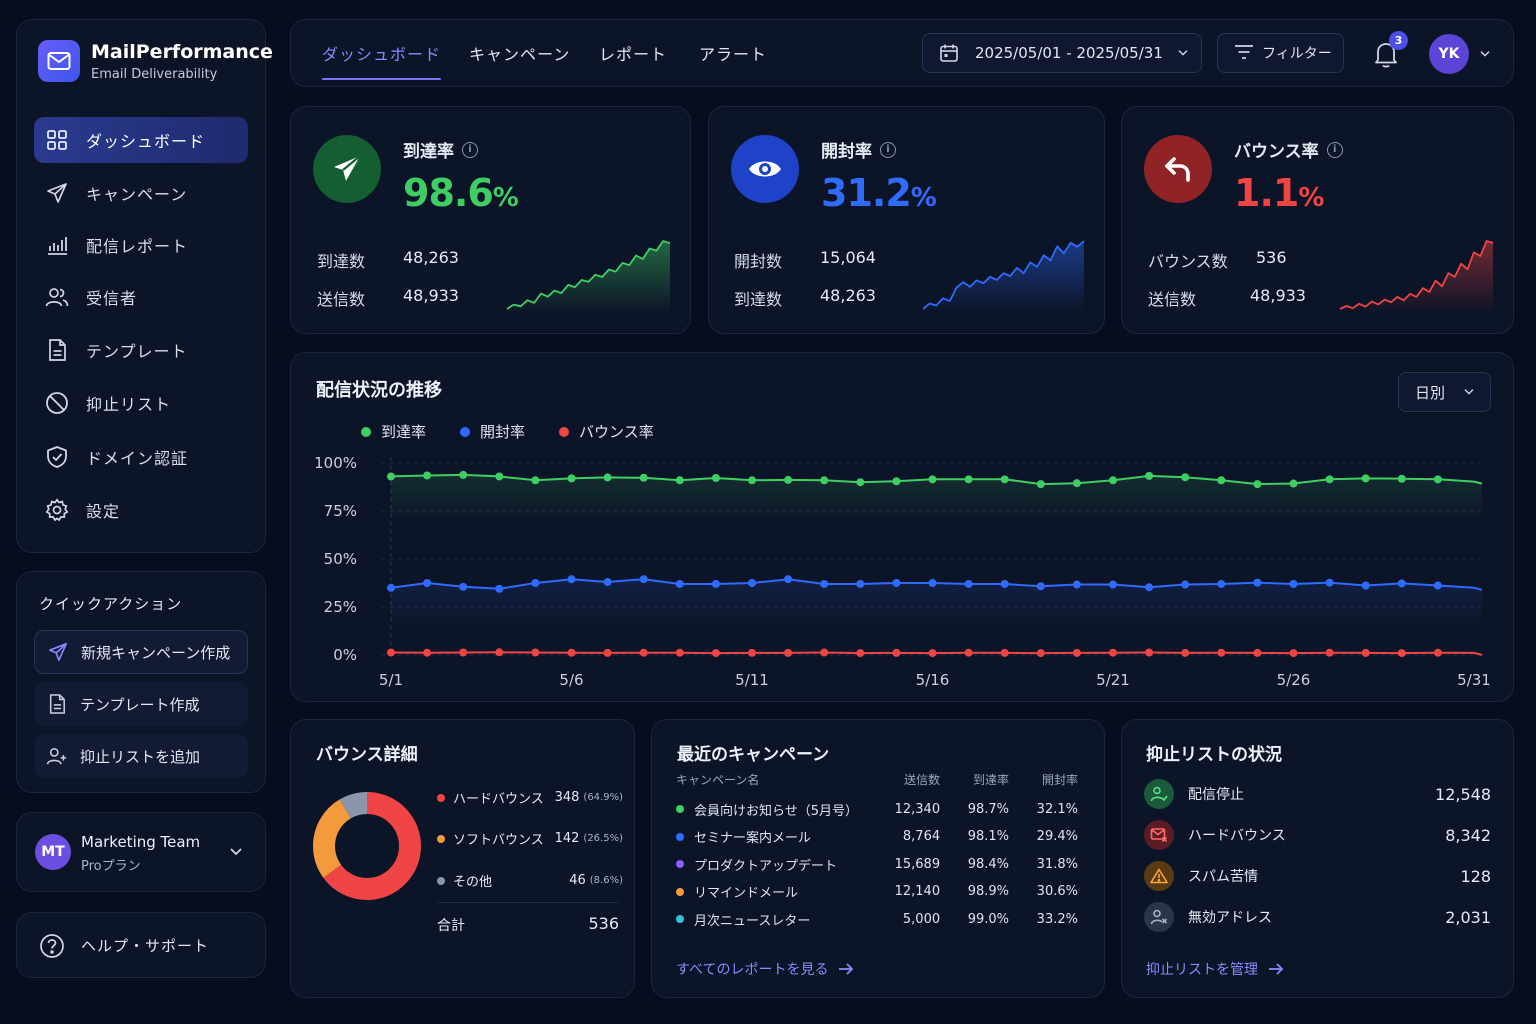 Image resolution: width=1536 pixels, height=1024 pixels. What do you see at coordinates (1317, 917) in the screenshot?
I see `suppression-row: 無効アドレス 2,031` at bounding box center [1317, 917].